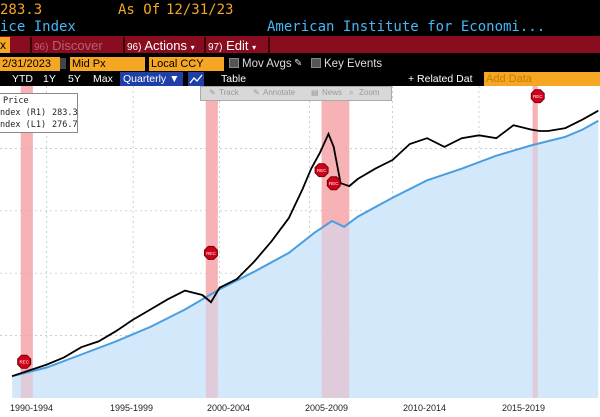 The image size is (600, 417). Describe the element at coordinates (326, 408) in the screenshot. I see `x-tick-label: 2005-2009` at that location.